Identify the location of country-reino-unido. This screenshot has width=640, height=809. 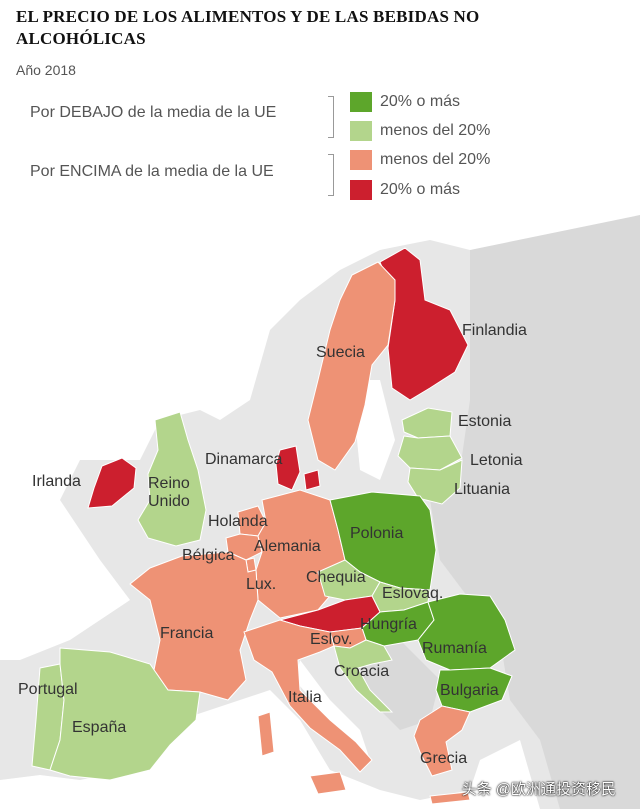
(172, 479).